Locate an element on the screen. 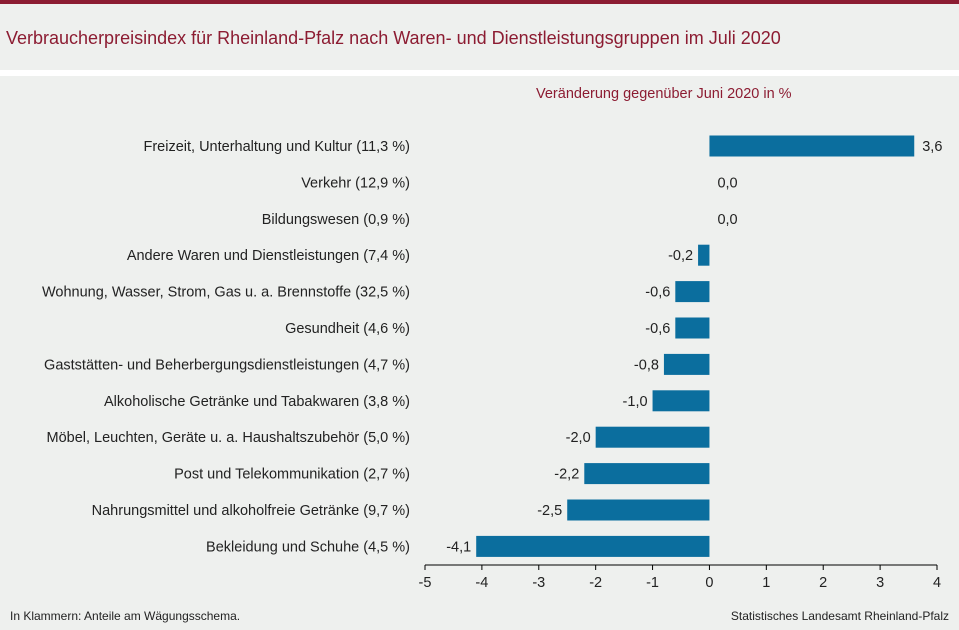 The height and width of the screenshot is (630, 959). category-label: Bildungswesen (0,9 %) is located at coordinates (336, 220).